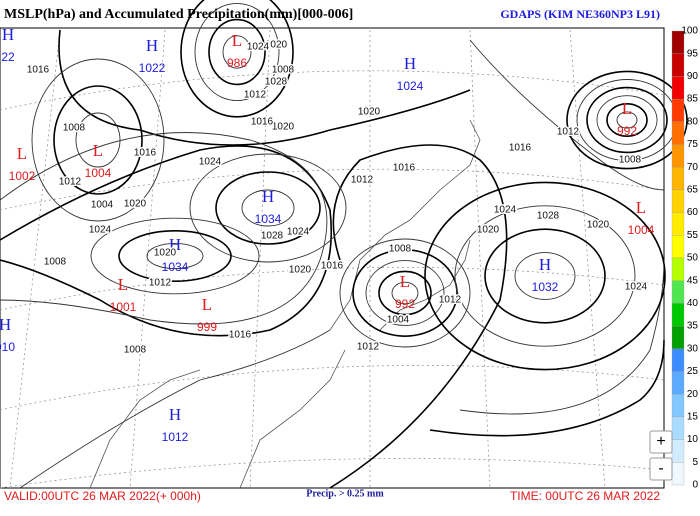  Describe the element at coordinates (693, 190) in the screenshot. I see `scale-label: 65` at that location.